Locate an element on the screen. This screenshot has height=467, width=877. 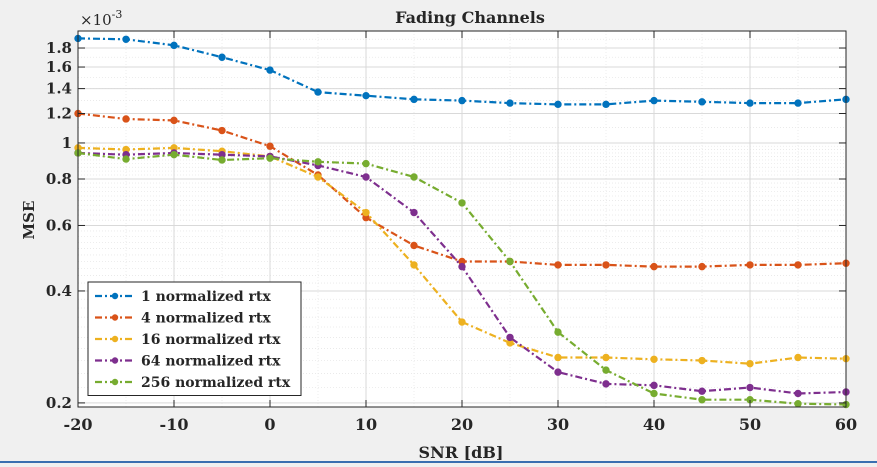
y-tick-label: 1 is located at coordinates (67, 143).